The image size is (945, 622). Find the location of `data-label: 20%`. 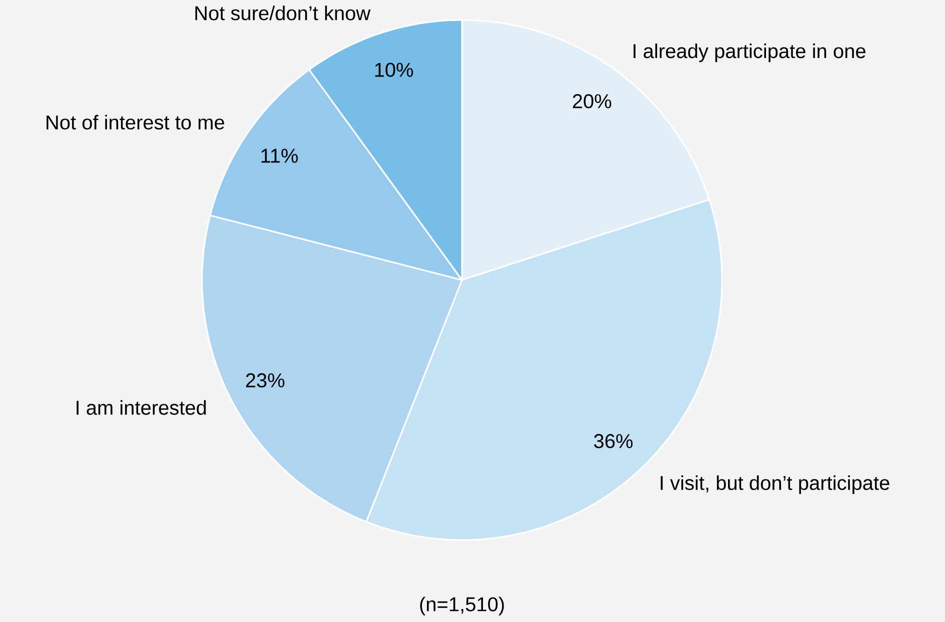

data-label: 20% is located at coordinates (592, 101).